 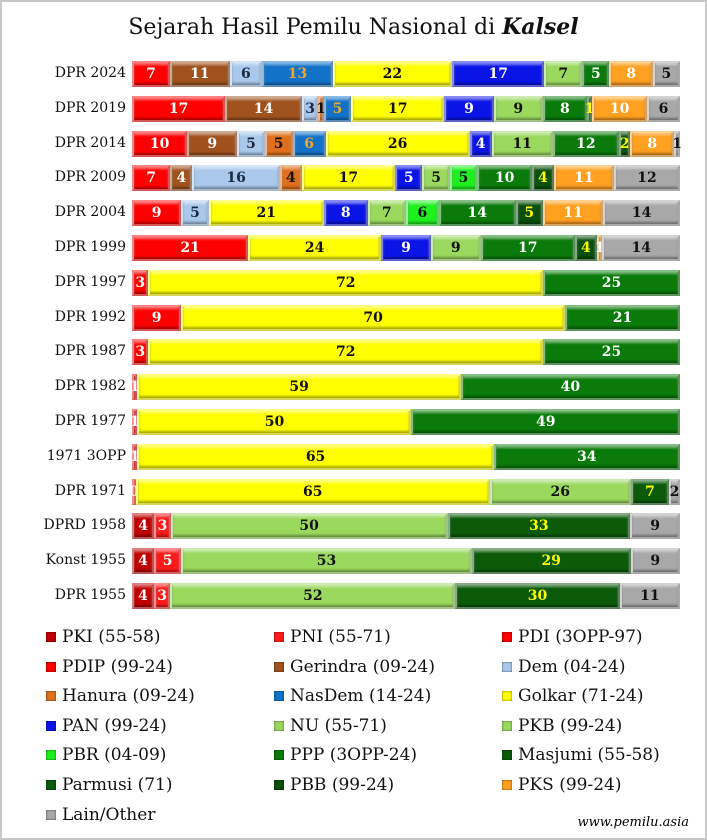 I want to click on legend-item: NasDem (14-24), so click(x=352, y=696).